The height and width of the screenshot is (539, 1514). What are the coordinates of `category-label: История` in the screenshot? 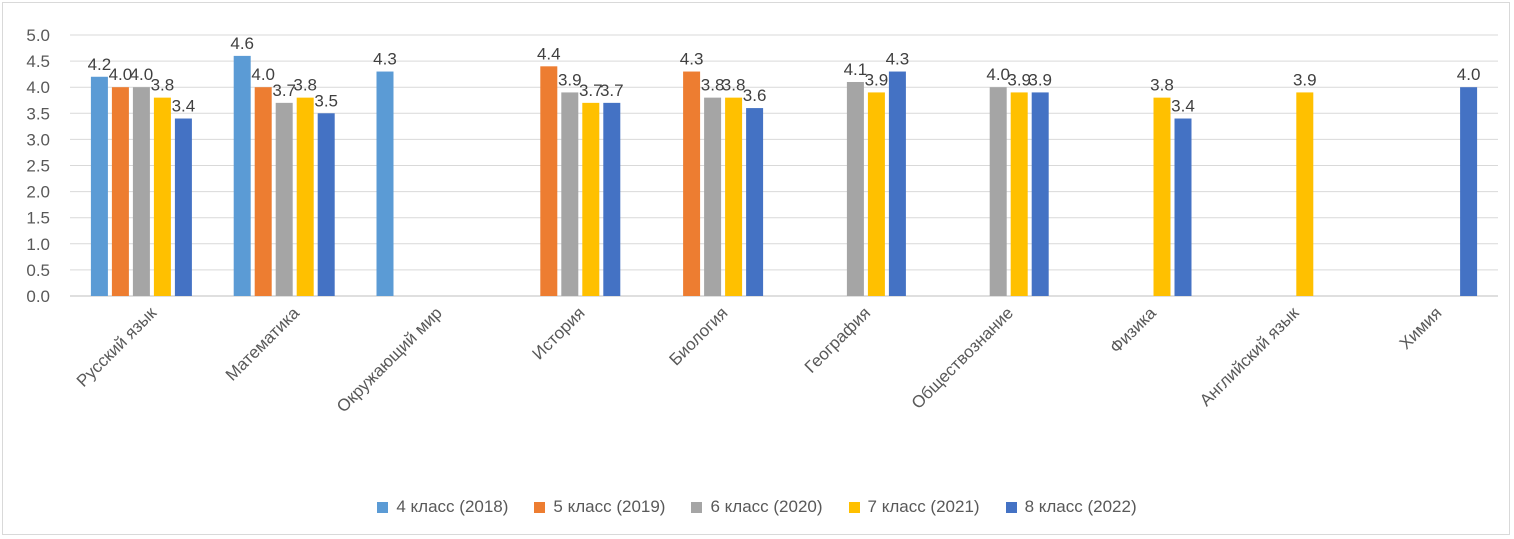 It's located at (559, 333).